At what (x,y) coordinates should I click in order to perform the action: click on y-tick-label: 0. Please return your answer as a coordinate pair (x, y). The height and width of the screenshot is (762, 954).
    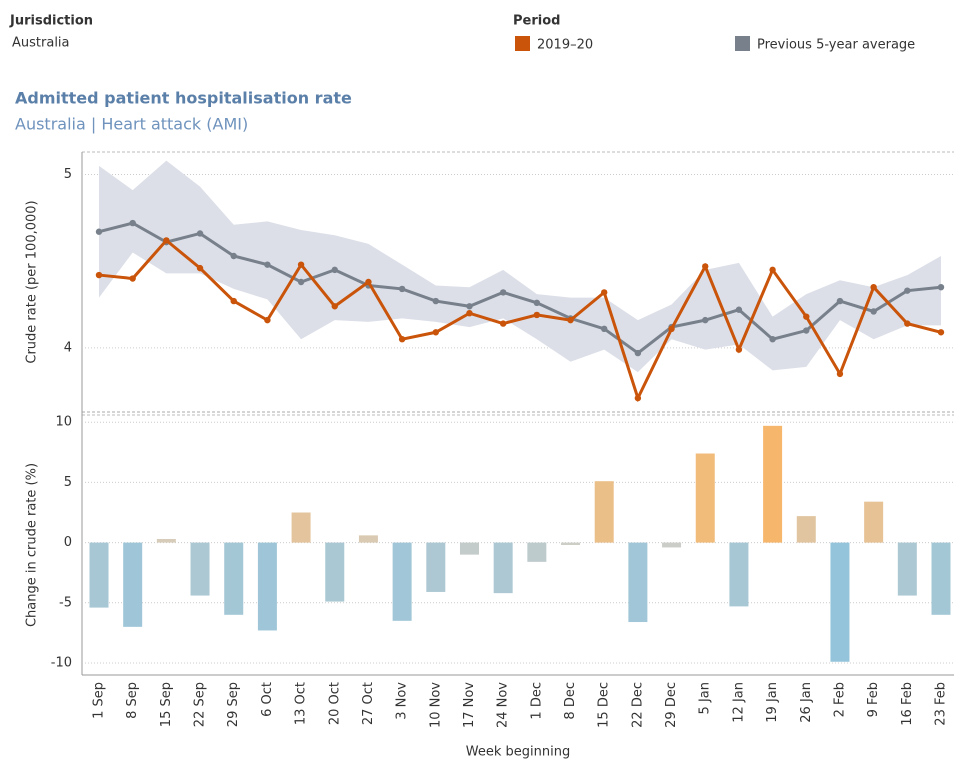
    Looking at the image, I should click on (68, 542).